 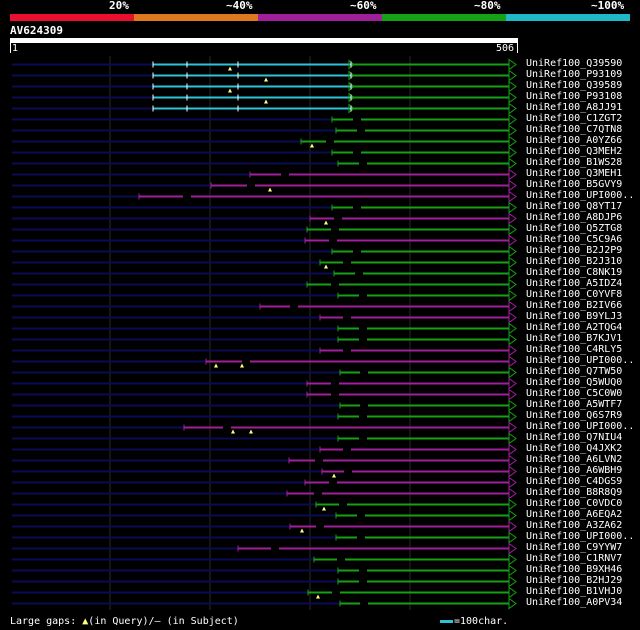 I want to click on subject-gap-marker-icon: —, so click(x=157, y=621).